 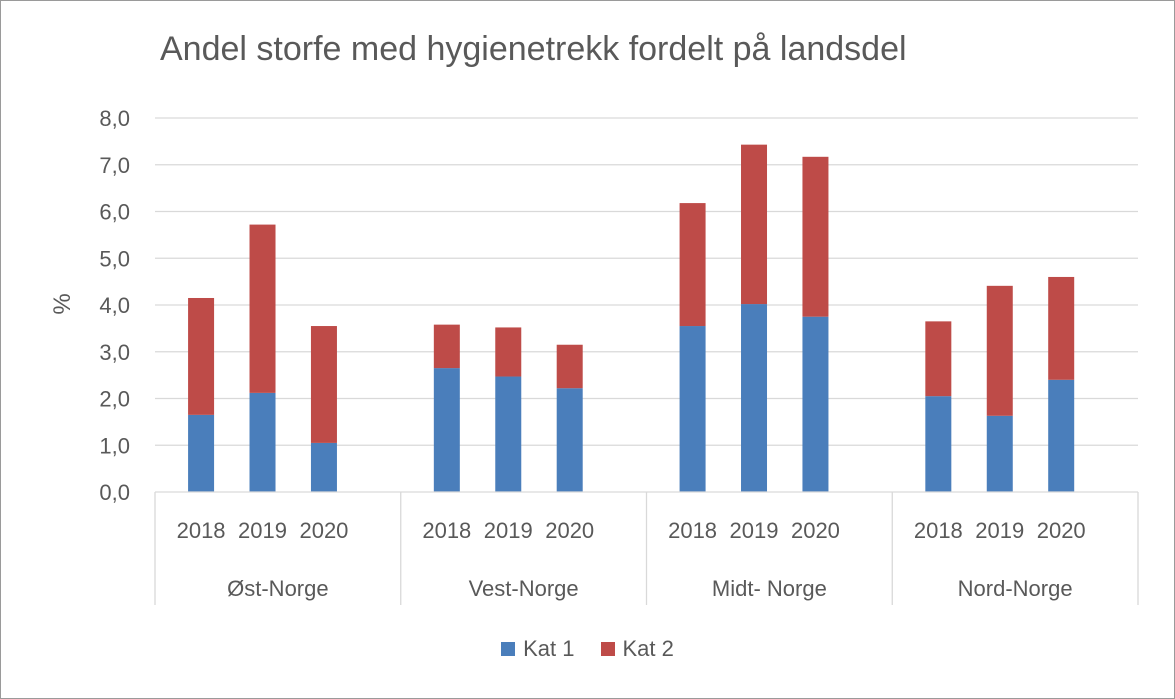 What do you see at coordinates (114, 118) in the screenshot?
I see `y-tick-label: 8,0` at bounding box center [114, 118].